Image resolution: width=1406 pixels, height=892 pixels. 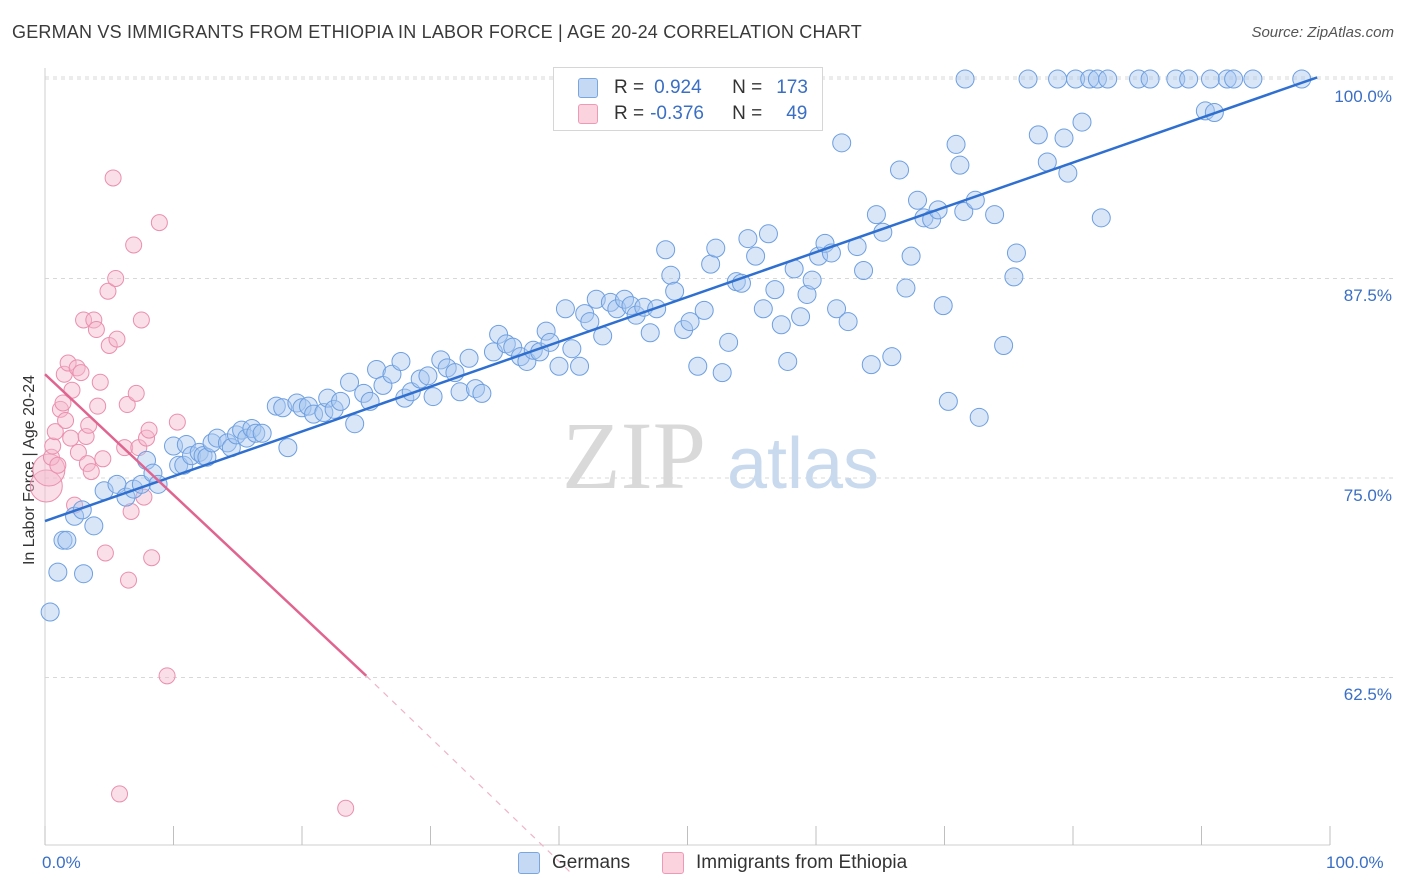 What do you see at coordinates (1367, 296) in the screenshot?
I see `y-tick-label: 87.5%` at bounding box center [1367, 296].